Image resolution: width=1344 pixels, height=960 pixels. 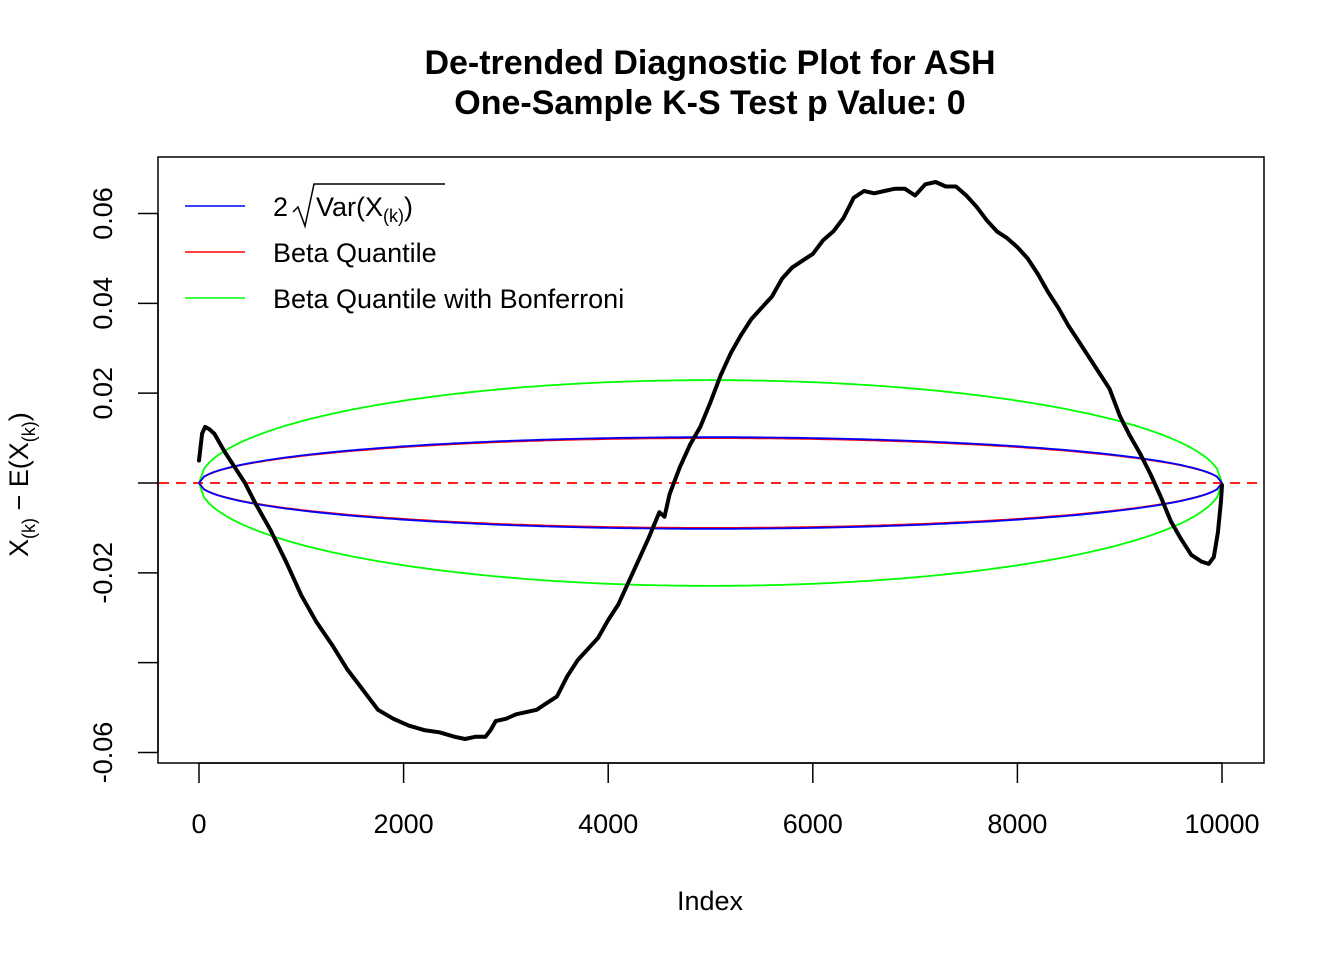 What do you see at coordinates (1221, 824) in the screenshot?
I see `x-tick-label: 10000` at bounding box center [1221, 824].